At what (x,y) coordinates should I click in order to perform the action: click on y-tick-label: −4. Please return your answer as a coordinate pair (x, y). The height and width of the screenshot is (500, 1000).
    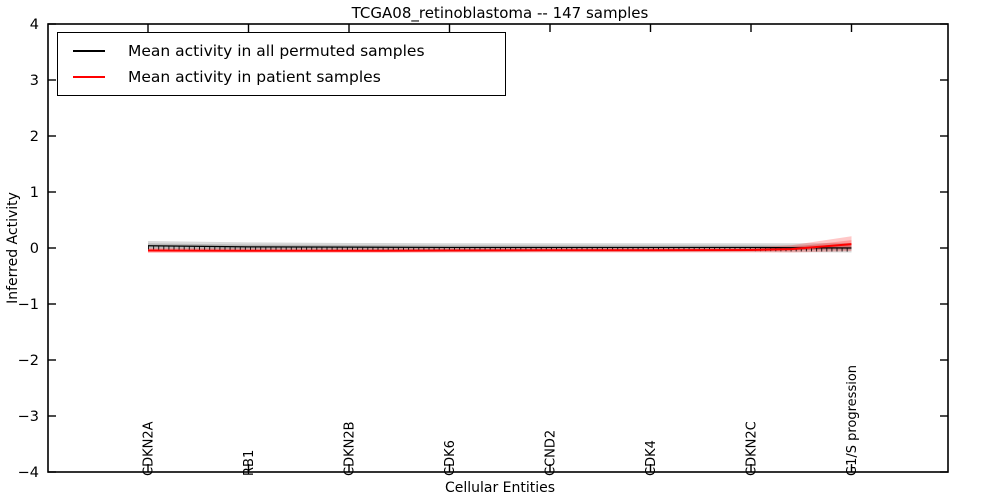
    Looking at the image, I should click on (28, 473).